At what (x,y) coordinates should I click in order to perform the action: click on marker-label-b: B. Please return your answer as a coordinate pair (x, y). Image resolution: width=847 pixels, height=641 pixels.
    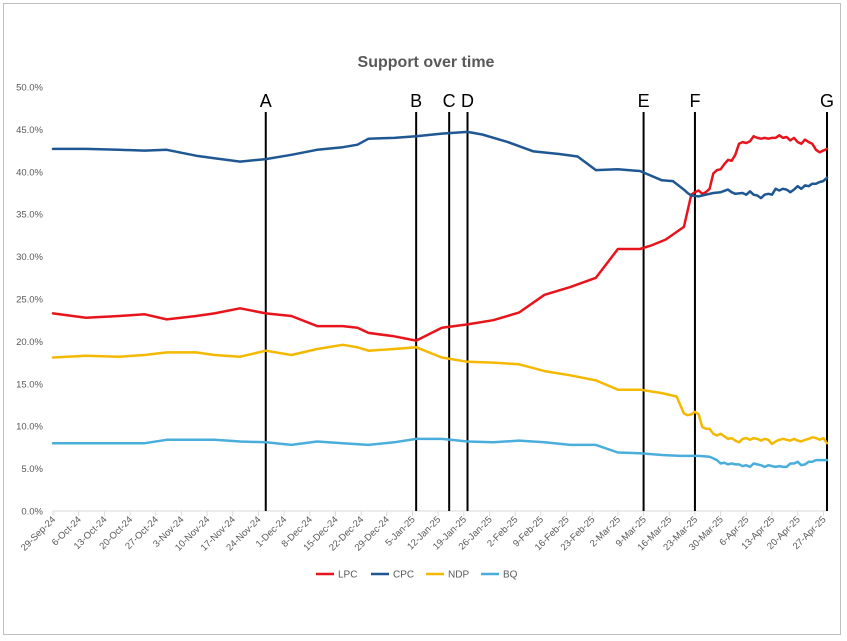
    Looking at the image, I should click on (416, 101).